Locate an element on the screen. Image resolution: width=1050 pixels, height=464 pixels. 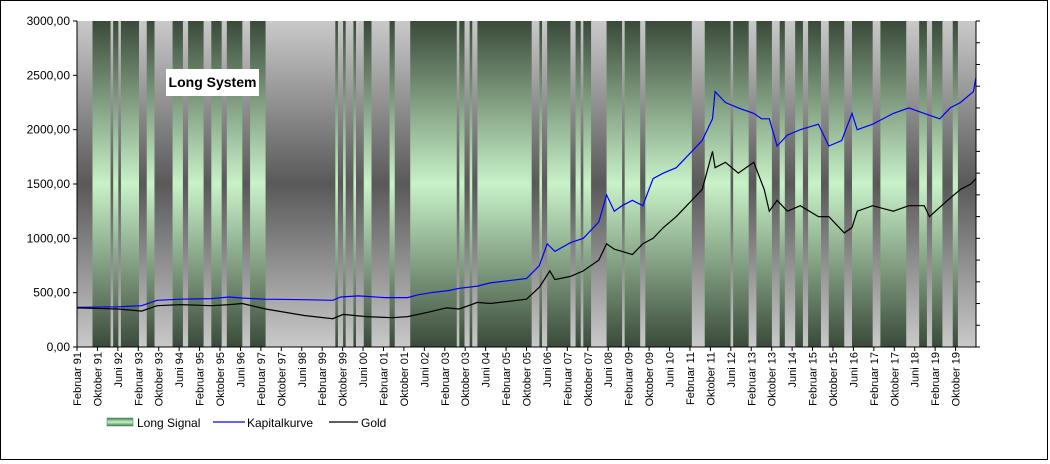
x-tick-label: Oktober 99 is located at coordinates (344, 379).